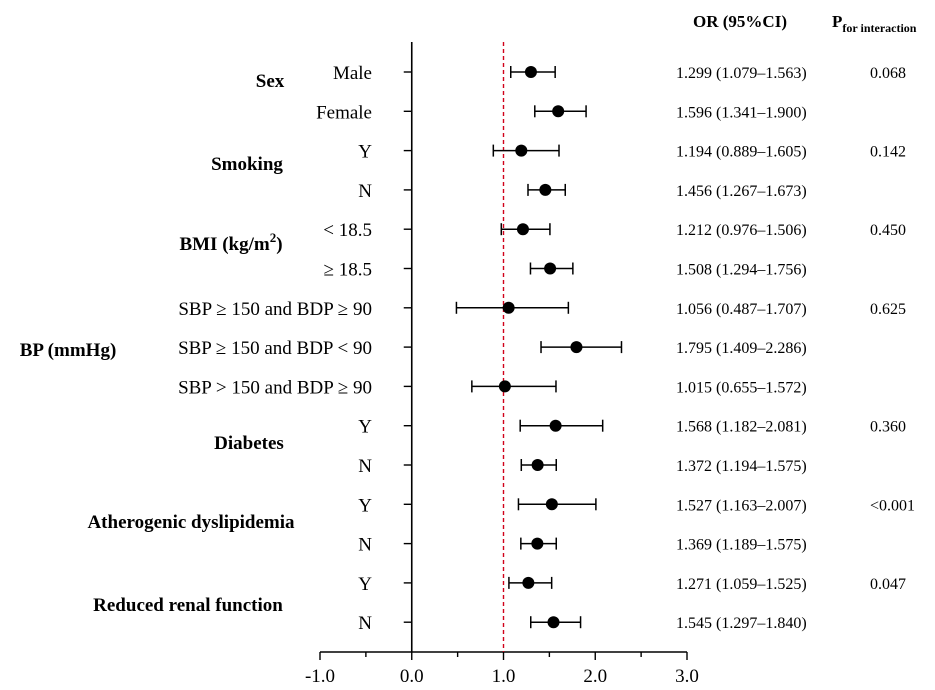  What do you see at coordinates (741, 309) in the screenshot?
I see `or-ci-text: 1.056 (0.487–1.707)` at bounding box center [741, 309].